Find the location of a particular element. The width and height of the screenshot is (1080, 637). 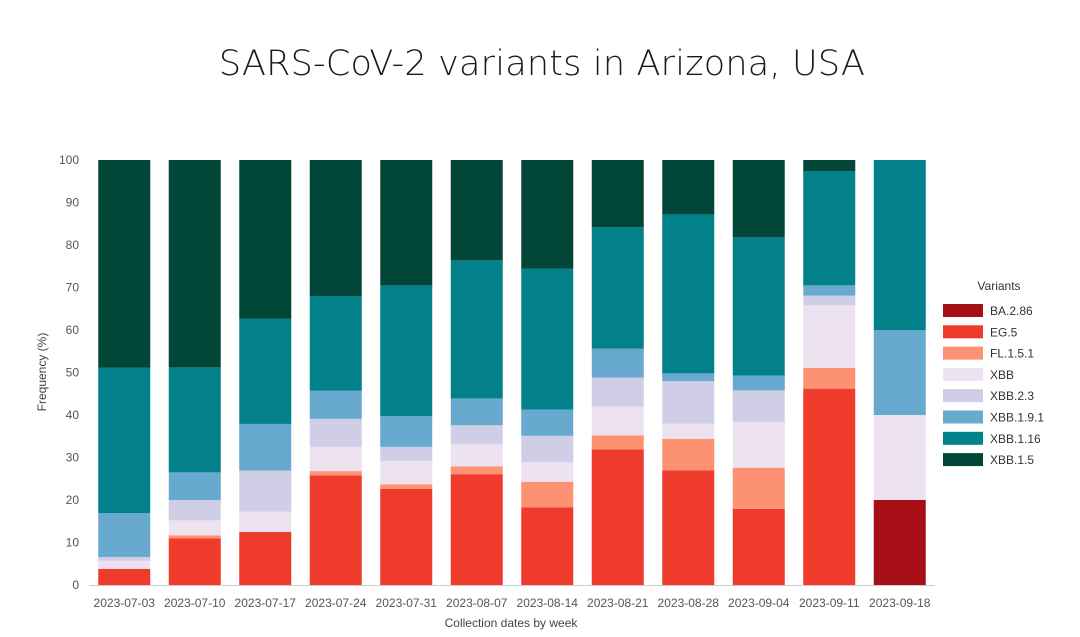

y-tick-label: 50 is located at coordinates (73, 373).